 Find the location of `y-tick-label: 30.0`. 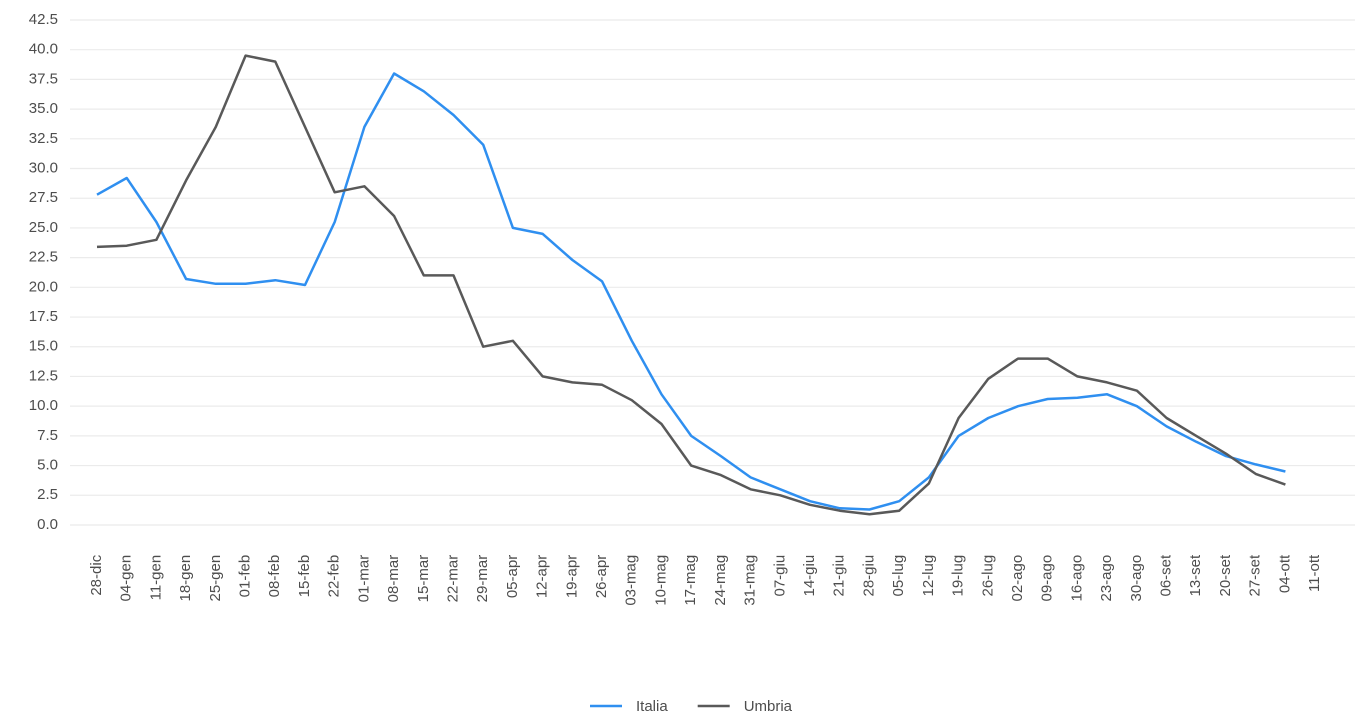

y-tick-label: 30.0 is located at coordinates (43, 167).